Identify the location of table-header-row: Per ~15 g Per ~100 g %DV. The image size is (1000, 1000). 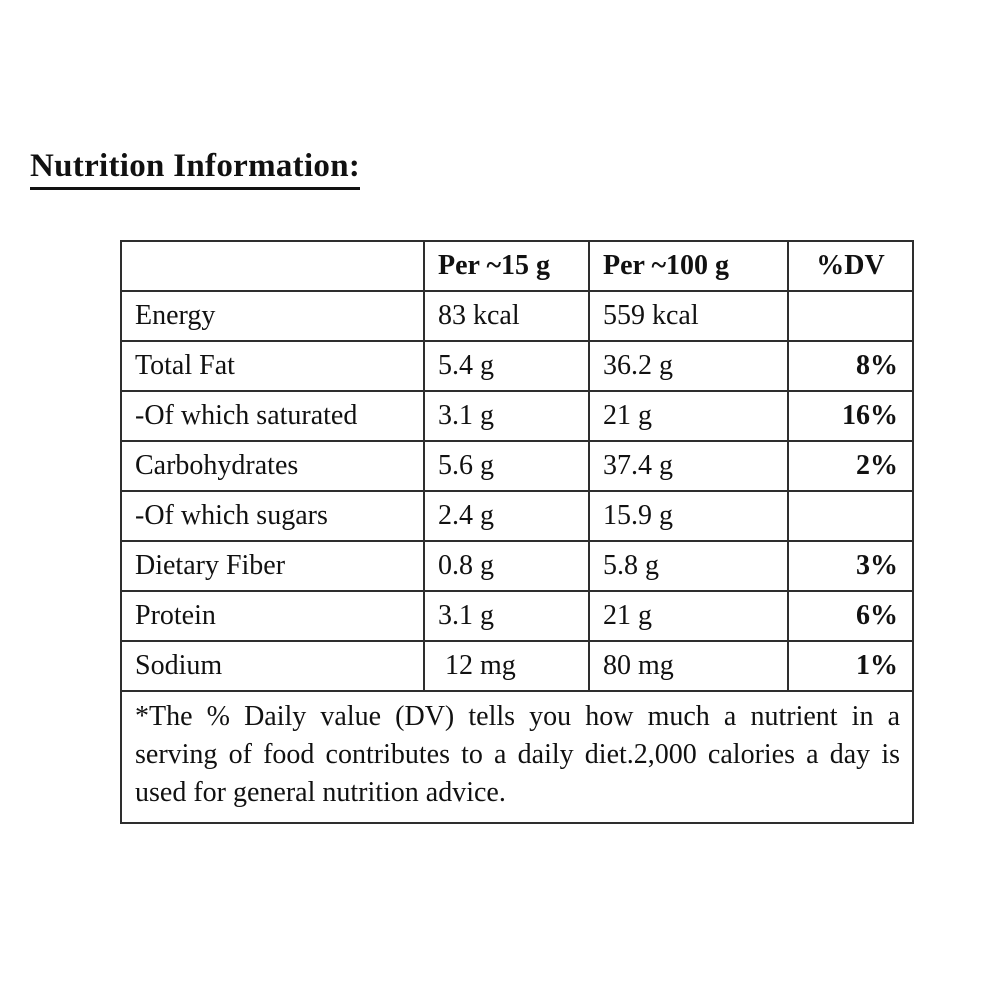
(517, 266).